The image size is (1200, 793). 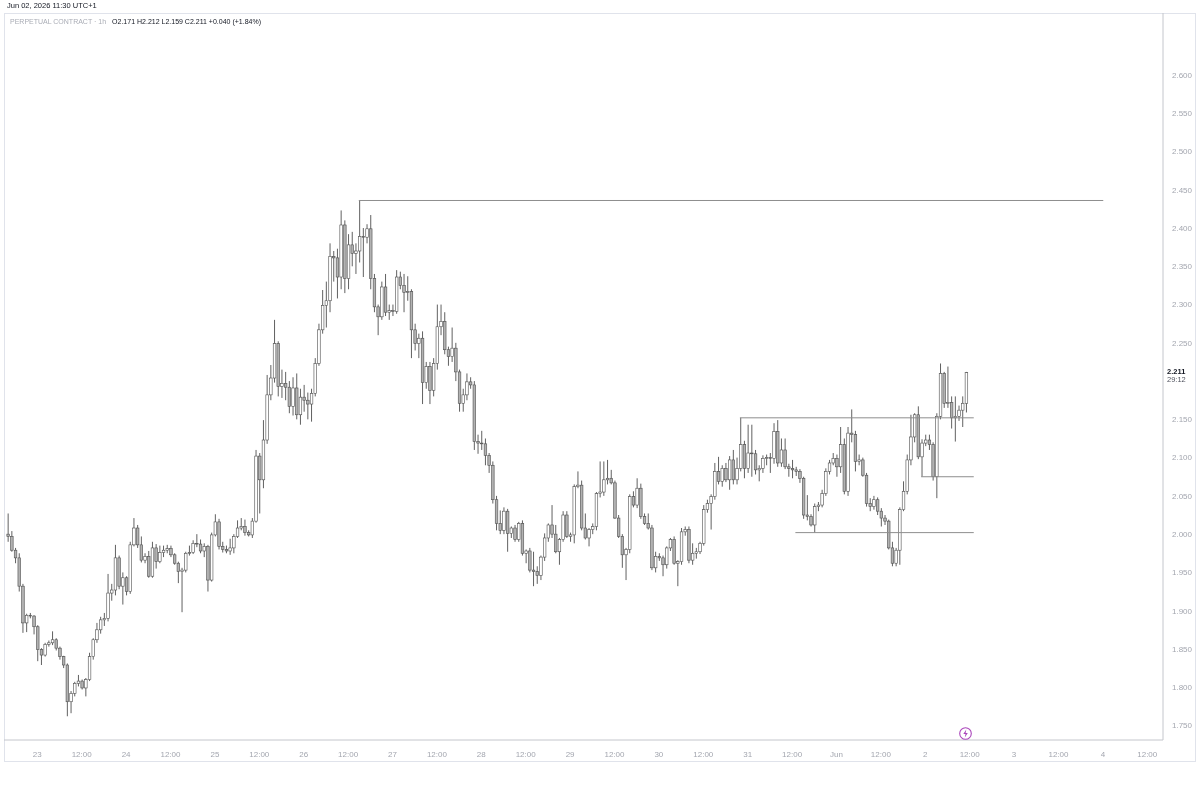 What do you see at coordinates (1182, 343) in the screenshot?
I see `y-tick-label: 2.250` at bounding box center [1182, 343].